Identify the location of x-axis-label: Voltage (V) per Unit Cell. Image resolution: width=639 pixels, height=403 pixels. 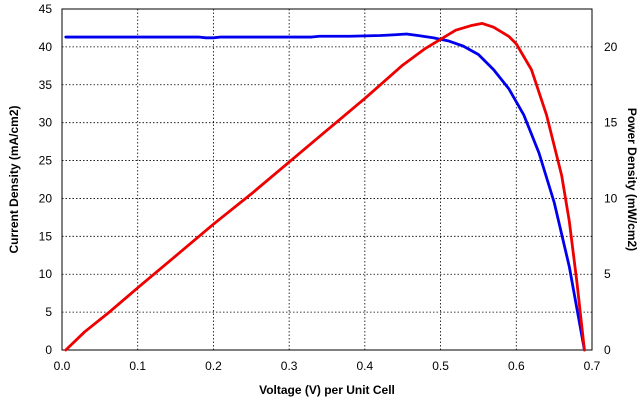
(327, 390).